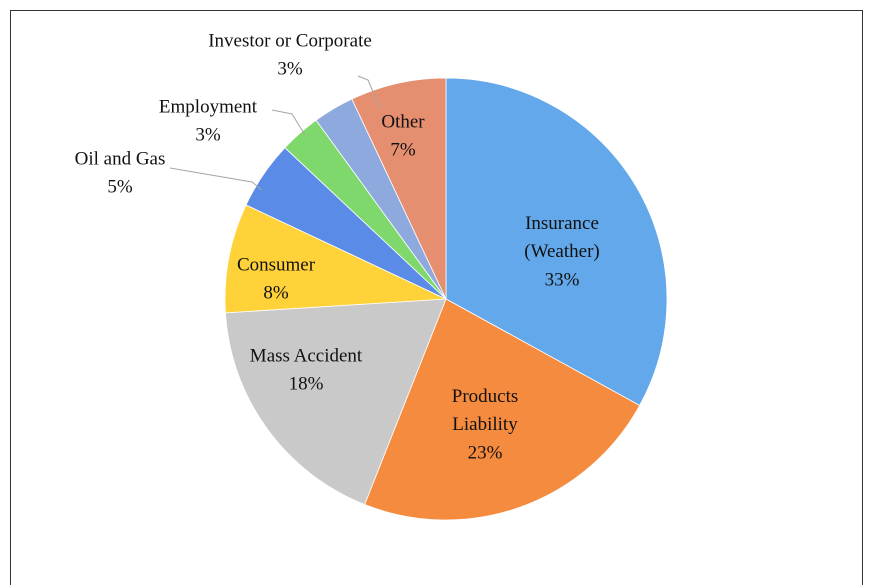 This screenshot has height=585, width=873. Describe the element at coordinates (562, 279) in the screenshot. I see `slice-value-label: 33%` at that location.